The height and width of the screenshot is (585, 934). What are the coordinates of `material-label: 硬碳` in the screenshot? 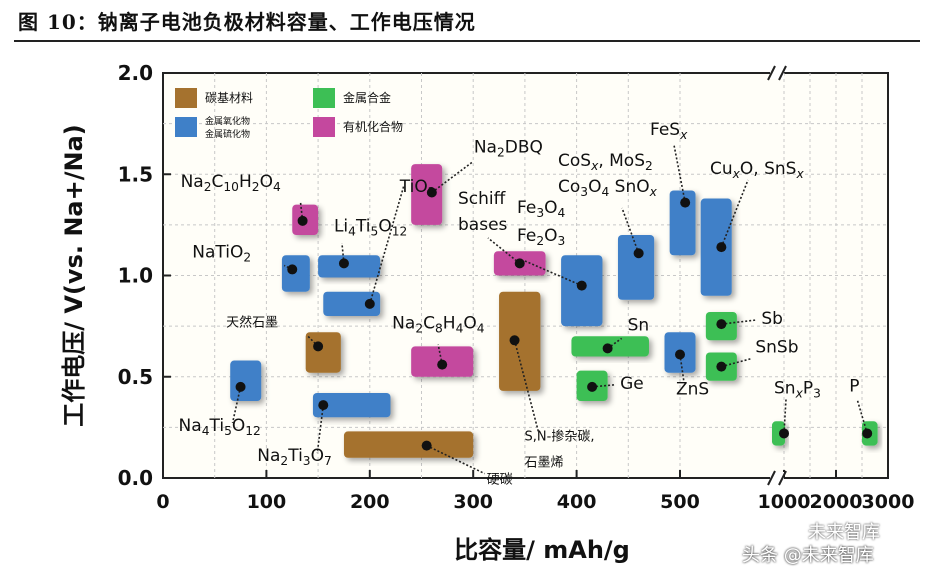 It's located at (500, 480).